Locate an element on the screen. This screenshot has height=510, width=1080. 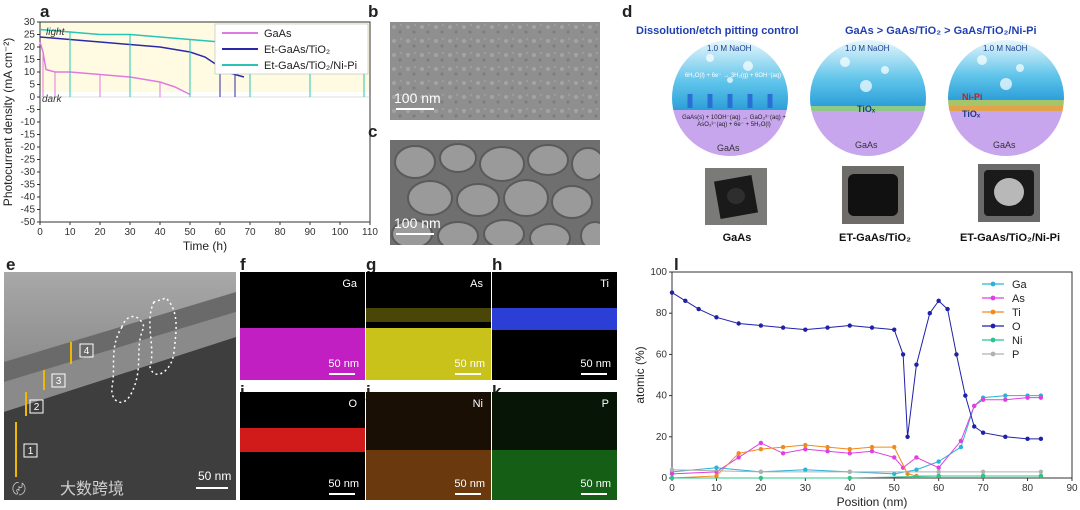
caption-et-gaas-tio2: ET-GaAs/TiO₂ is located at coordinates (875, 238).